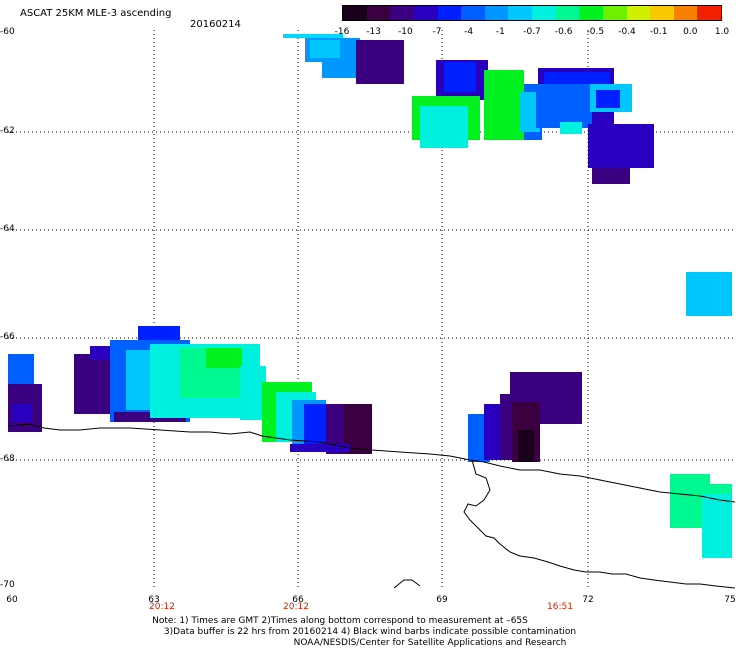  I want to click on x-tick-60: 60, so click(12, 600).